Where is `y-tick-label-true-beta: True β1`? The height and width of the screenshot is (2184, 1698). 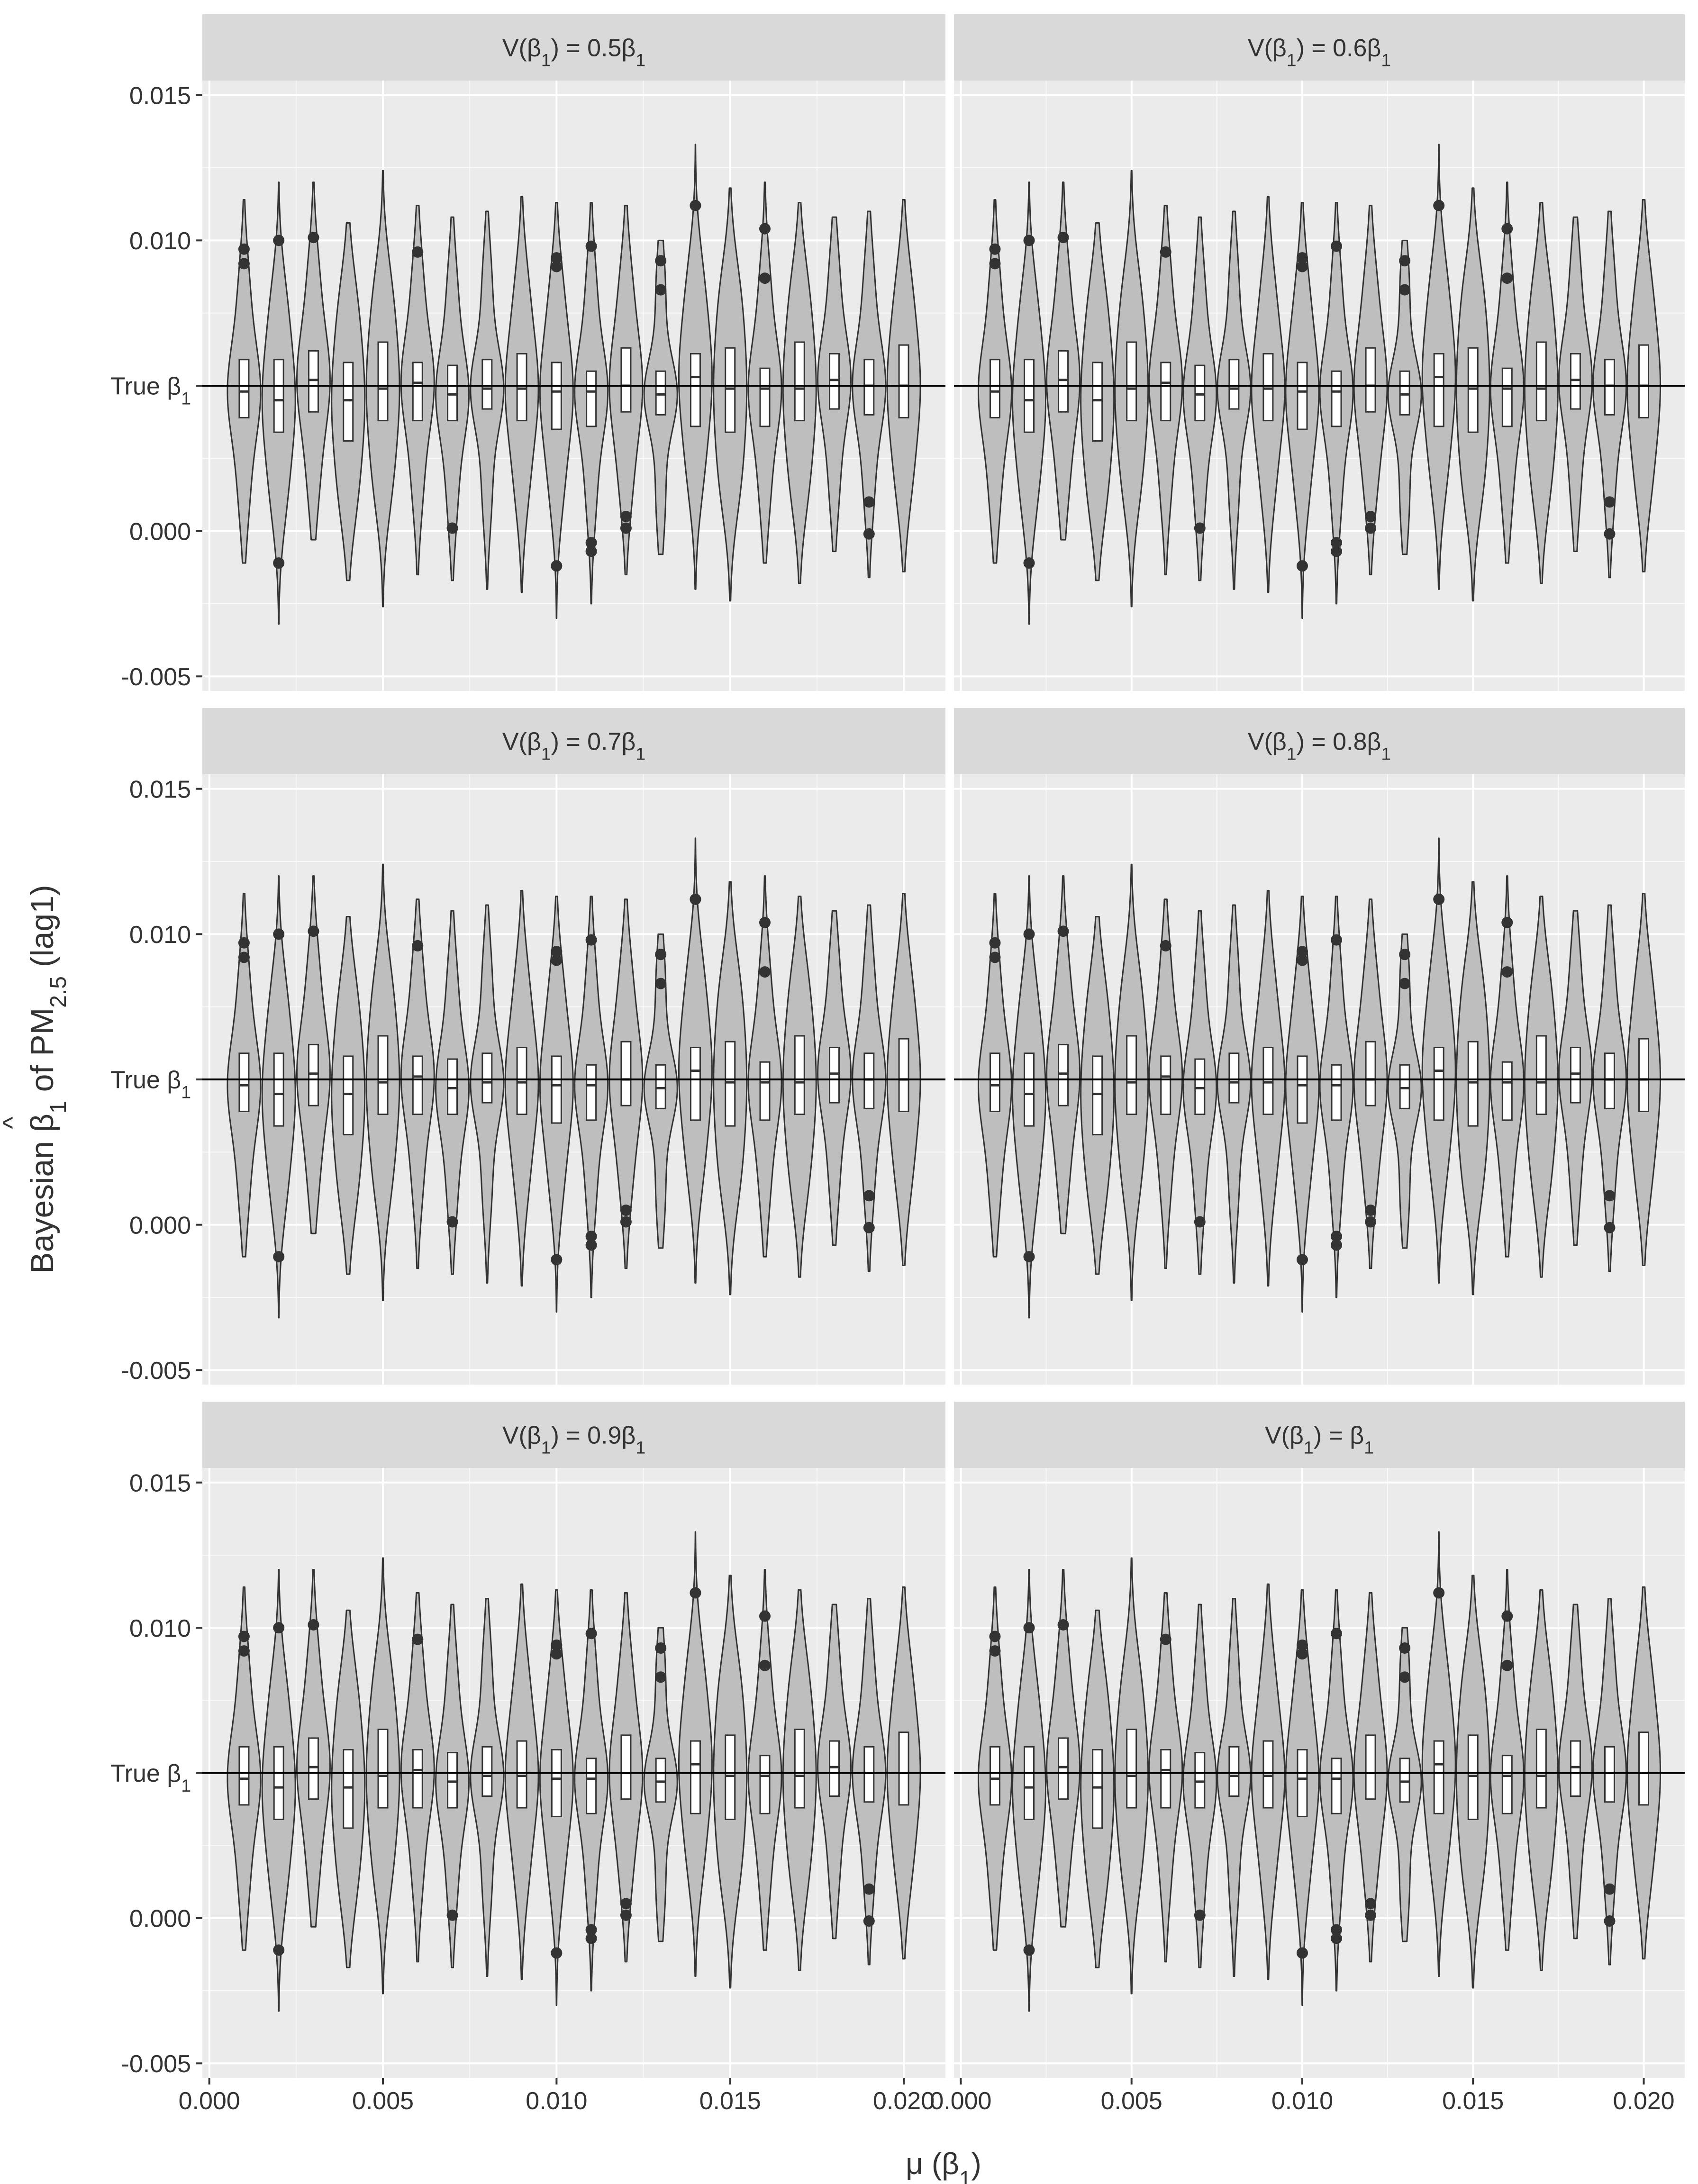 y-tick-label-true-beta: True β1 is located at coordinates (150, 1085).